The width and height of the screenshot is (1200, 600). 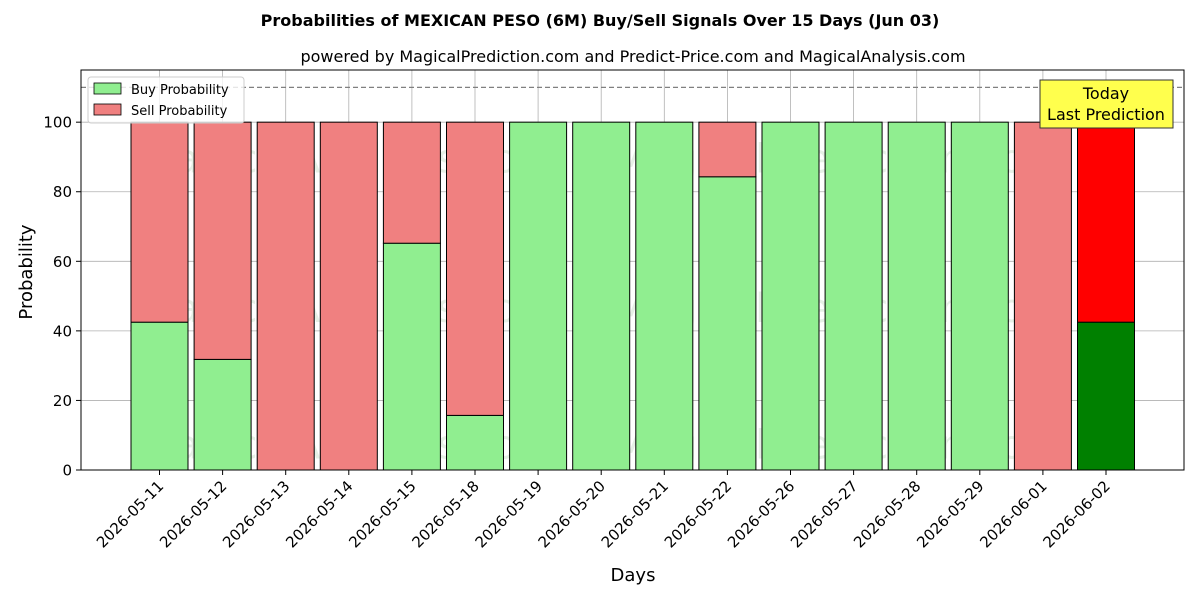 What do you see at coordinates (62, 192) in the screenshot?
I see `y-tick-label: 80` at bounding box center [62, 192].